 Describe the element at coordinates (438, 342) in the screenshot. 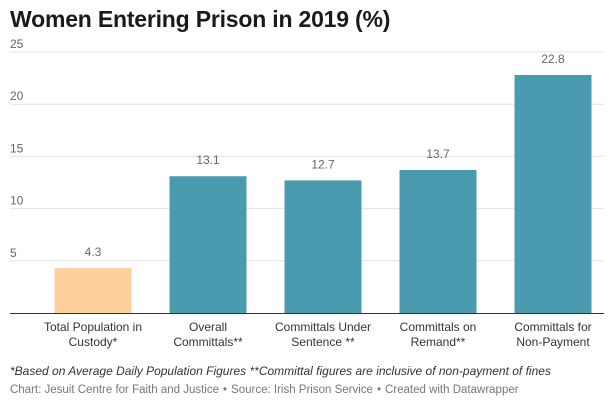

I see `x-tick-label: Remand**` at that location.